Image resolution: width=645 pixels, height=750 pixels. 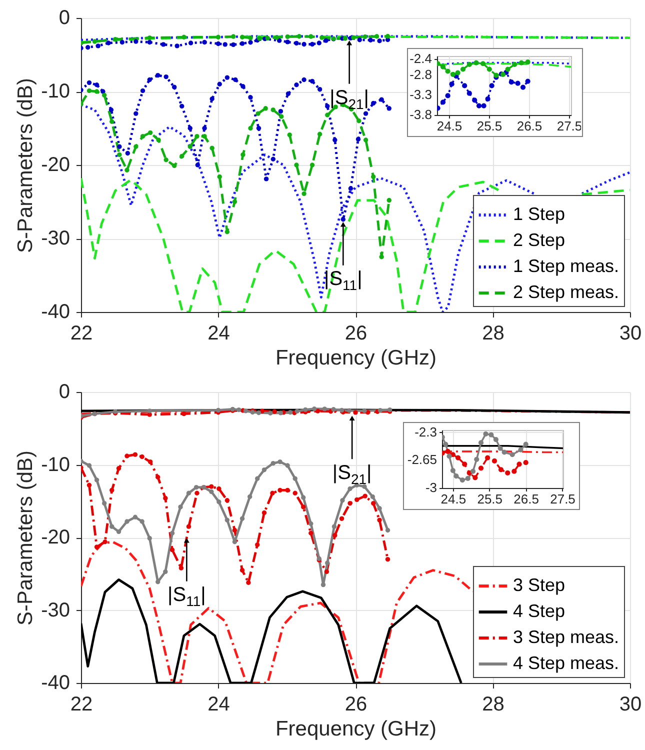 What do you see at coordinates (493, 333) in the screenshot?
I see `x-tick-label: 28` at bounding box center [493, 333].